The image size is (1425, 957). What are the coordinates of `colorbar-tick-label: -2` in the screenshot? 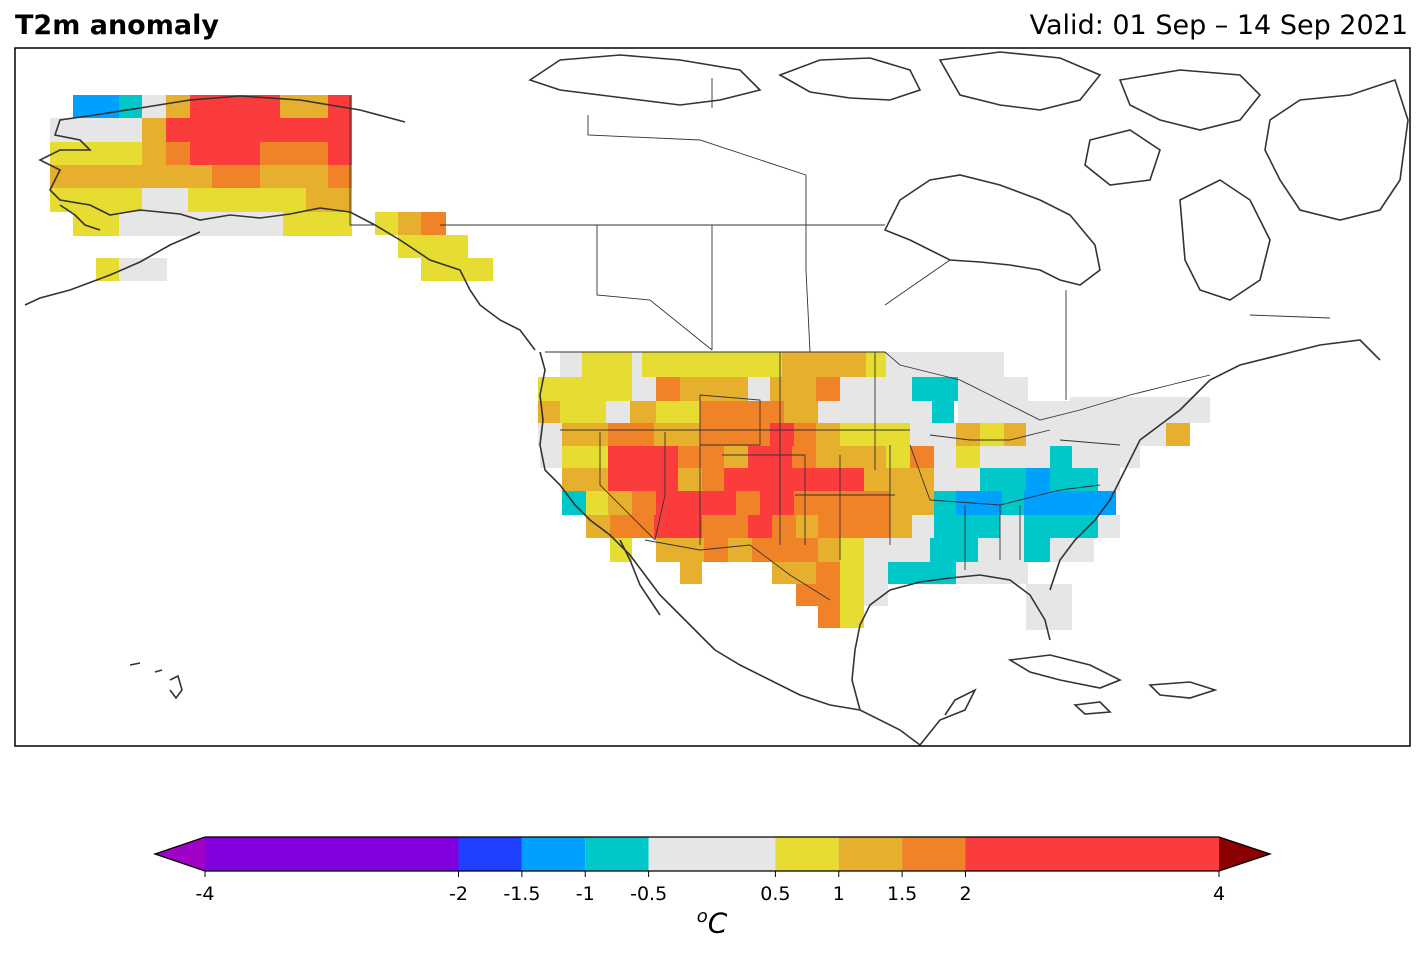 It's located at (458, 894).